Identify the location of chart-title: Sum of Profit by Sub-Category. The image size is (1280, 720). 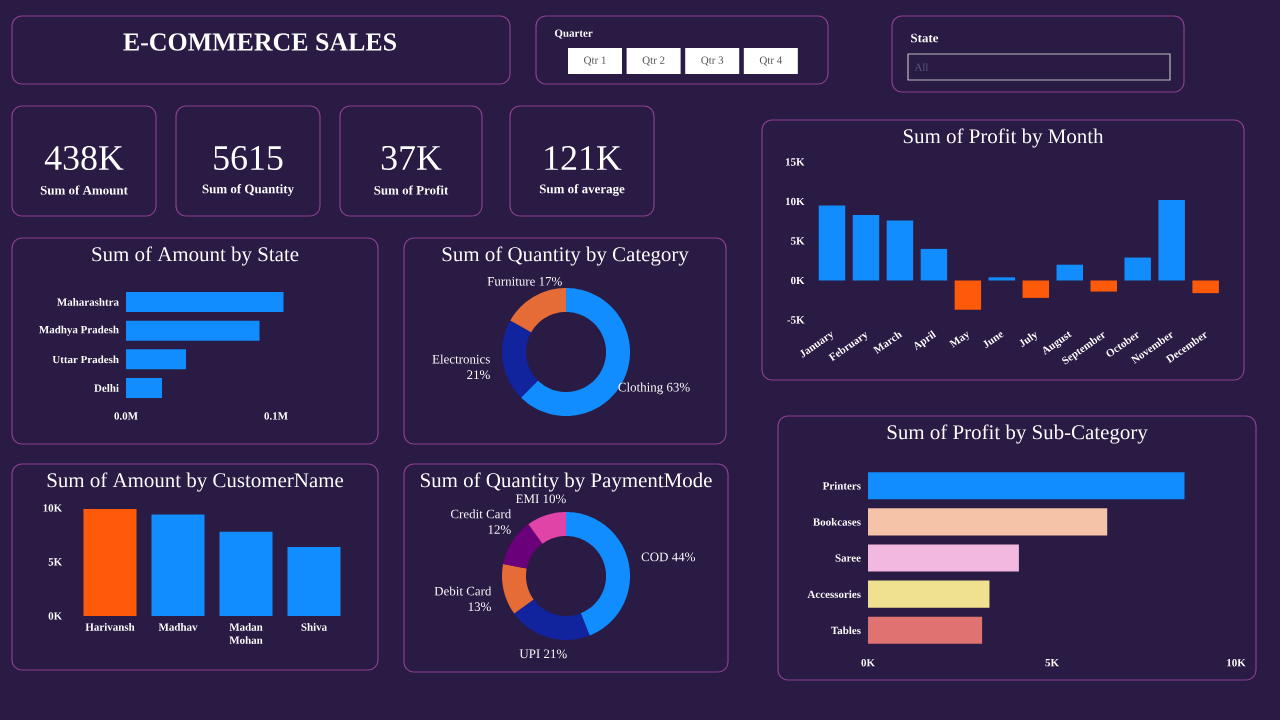
(1017, 434).